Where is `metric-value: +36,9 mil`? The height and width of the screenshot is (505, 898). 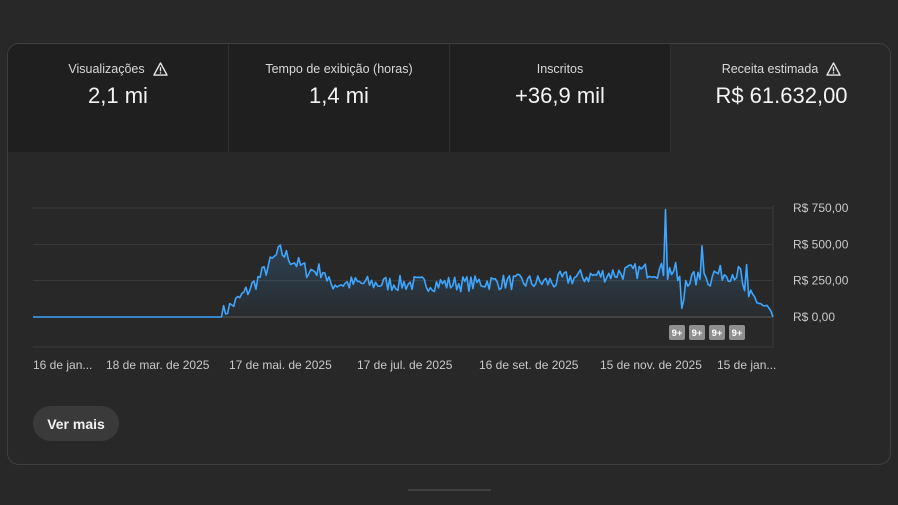
metric-value: +36,9 mil is located at coordinates (560, 95).